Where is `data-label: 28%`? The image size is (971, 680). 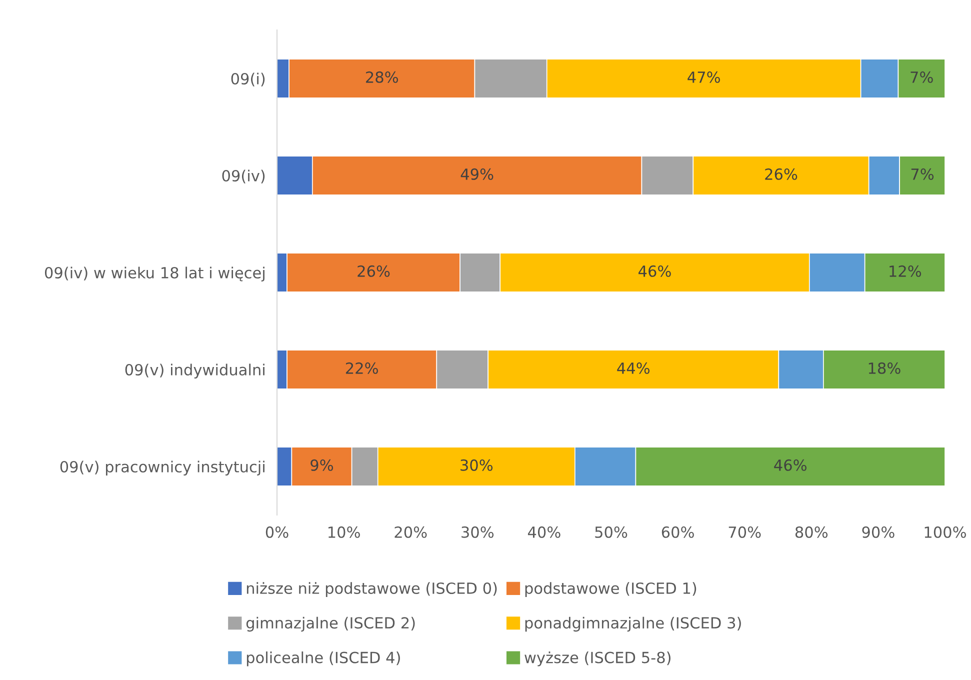
data-label: 28% is located at coordinates (382, 77).